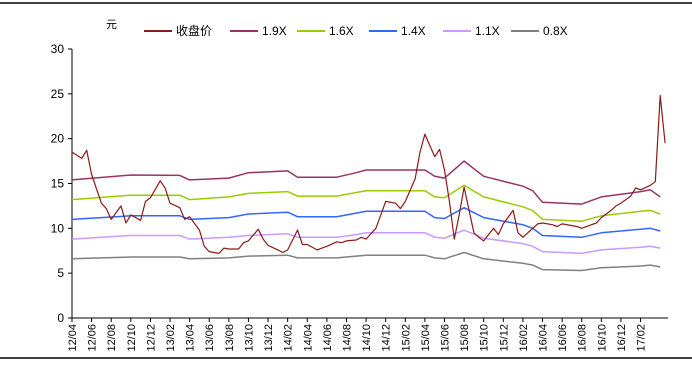 This screenshot has width=692, height=366. What do you see at coordinates (60, 273) in the screenshot?
I see `y-tick-label: 5` at bounding box center [60, 273].